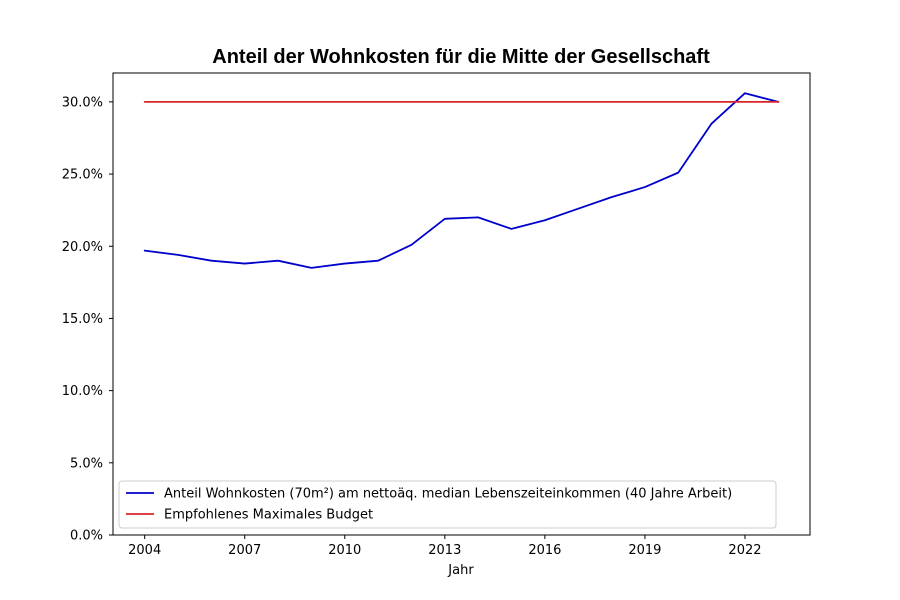  Describe the element at coordinates (544, 550) in the screenshot. I see `x-tick-label: 2016` at that location.